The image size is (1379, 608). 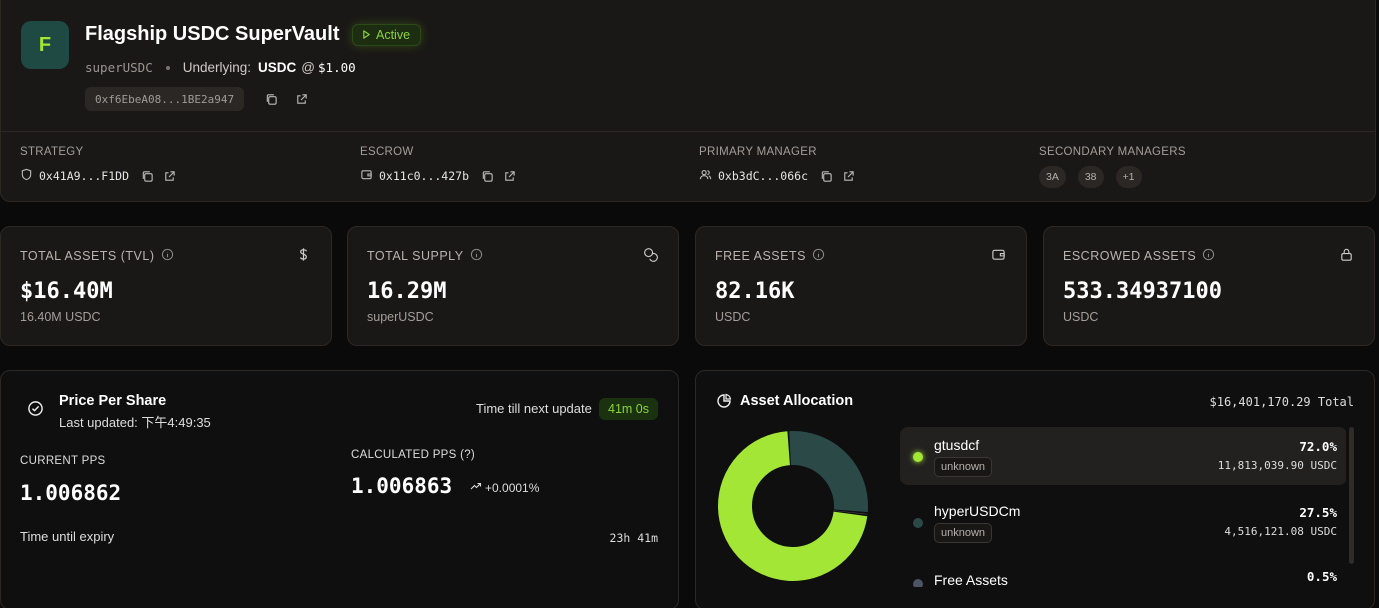 What do you see at coordinates (1318, 512) in the screenshot?
I see `allocation-pct: 27.5%` at bounding box center [1318, 512].